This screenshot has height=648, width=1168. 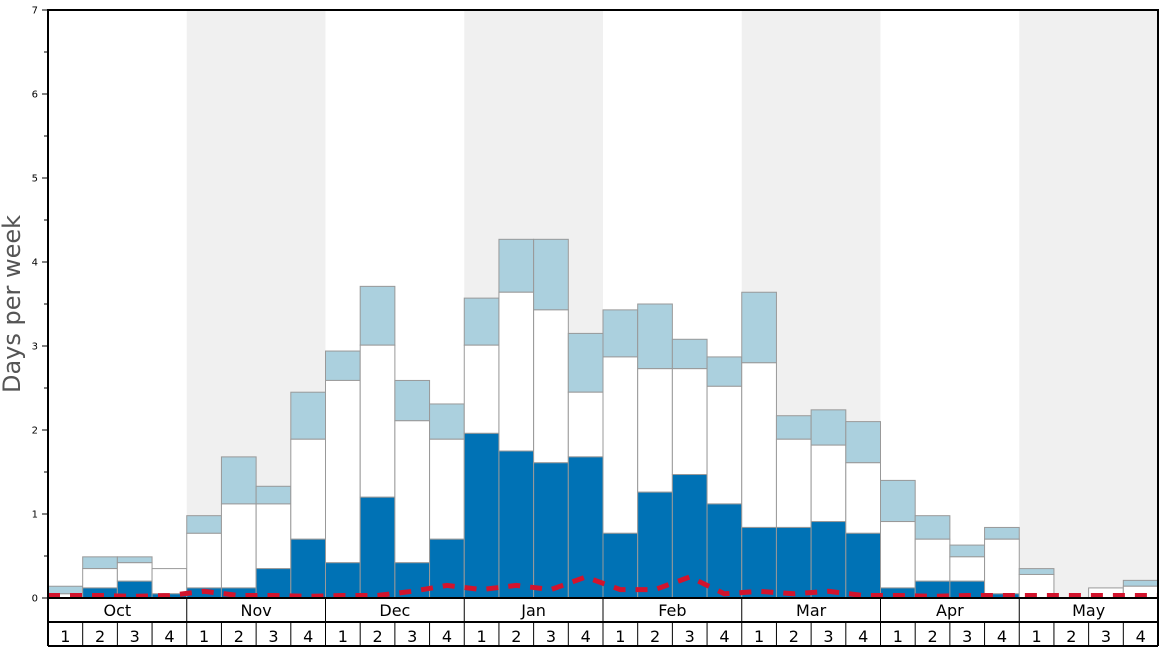 What do you see at coordinates (394, 610) in the screenshot?
I see `month-label-dec: Dec` at bounding box center [394, 610].